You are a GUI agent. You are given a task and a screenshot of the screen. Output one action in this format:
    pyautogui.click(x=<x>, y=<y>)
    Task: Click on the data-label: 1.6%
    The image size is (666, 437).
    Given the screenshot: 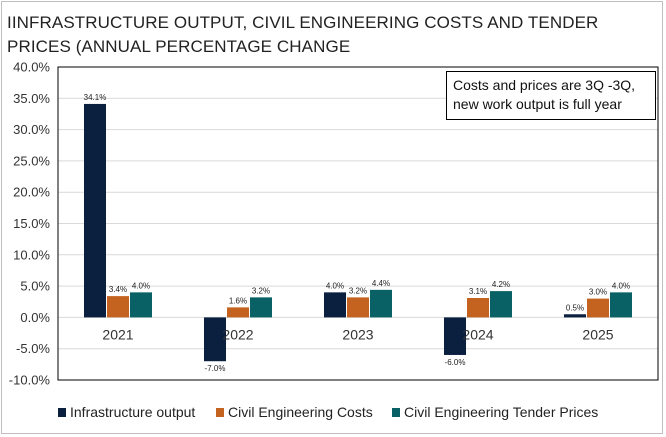 What is the action you would take?
    pyautogui.click(x=238, y=300)
    